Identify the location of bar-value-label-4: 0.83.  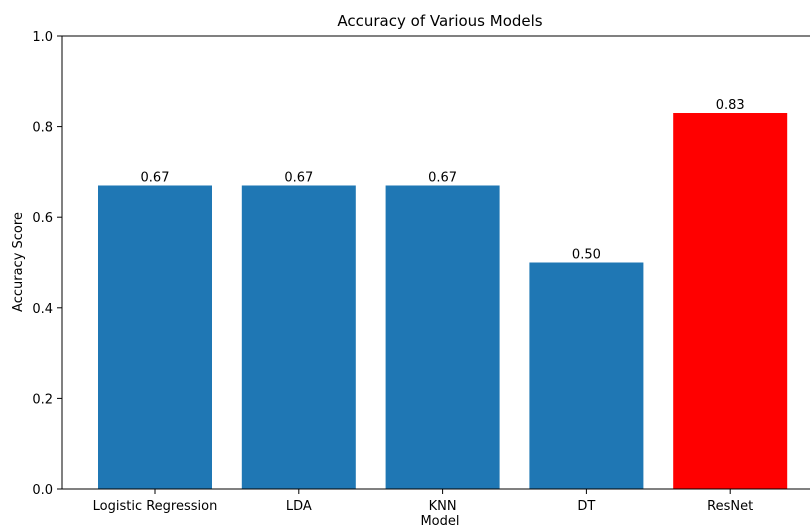
(730, 105).